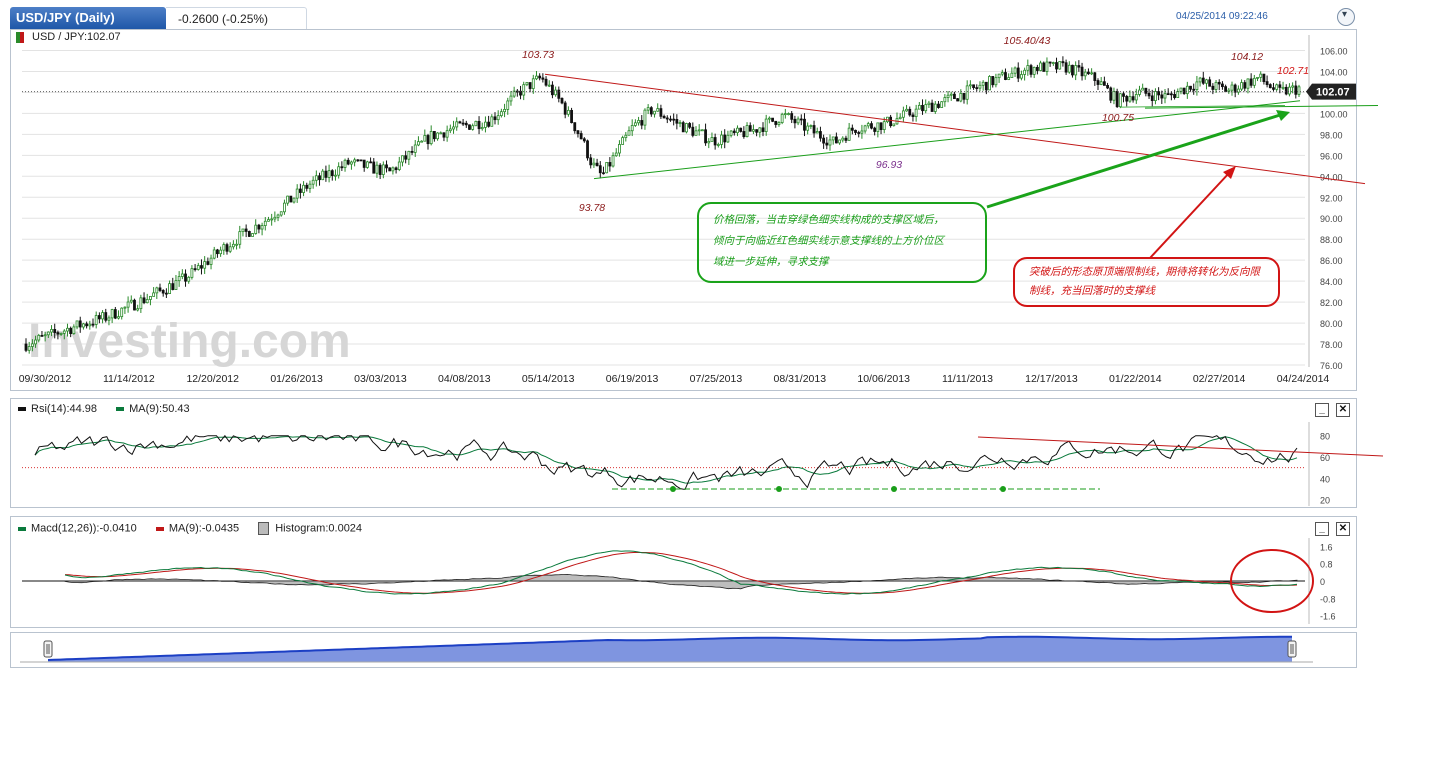  Describe the element at coordinates (1292, 649) in the screenshot. I see `handle-right` at that location.